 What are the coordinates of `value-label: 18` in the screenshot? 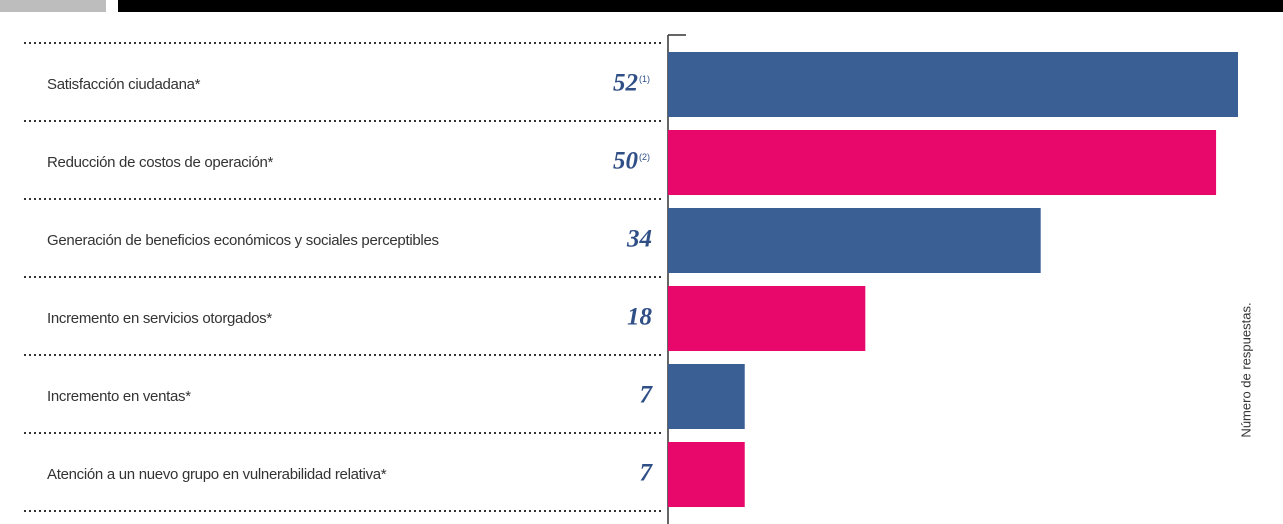 It's located at (640, 317).